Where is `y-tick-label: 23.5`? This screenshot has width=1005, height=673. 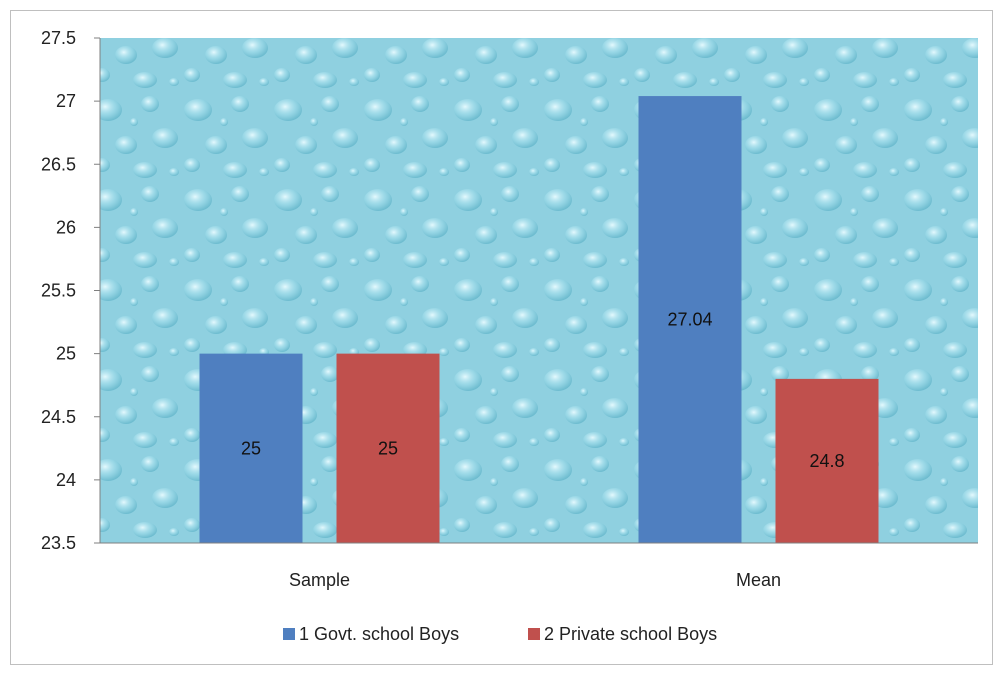
y-tick-label: 23.5 is located at coordinates (58, 543).